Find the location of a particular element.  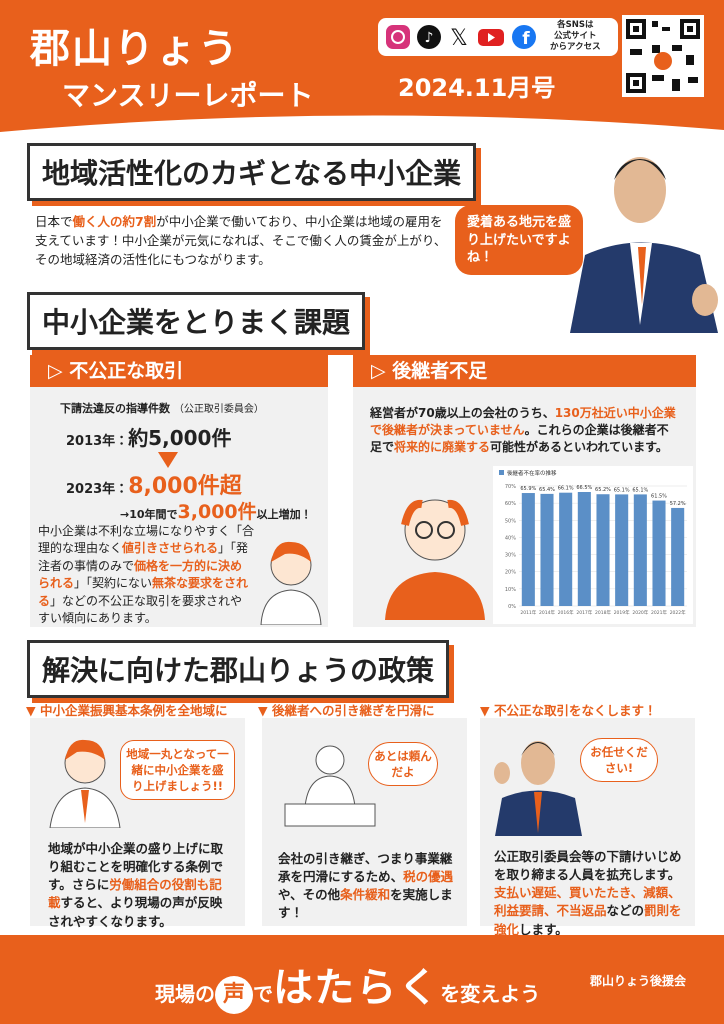

stat-source: （公正取引委員会） is located at coordinates (218, 409).